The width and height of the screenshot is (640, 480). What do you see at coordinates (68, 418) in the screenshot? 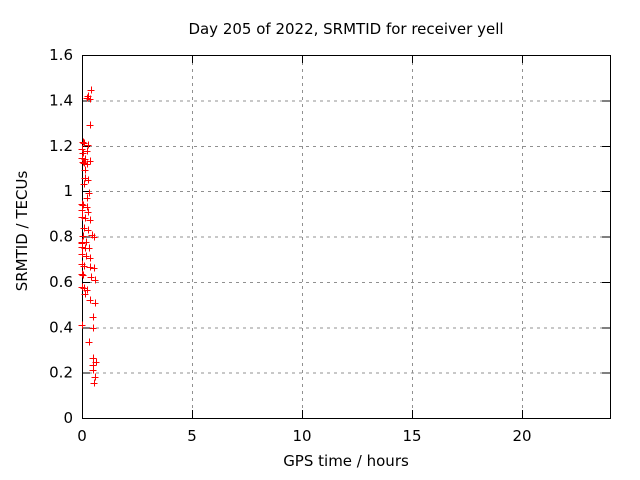
I see `y-tick-label: 0` at bounding box center [68, 418].